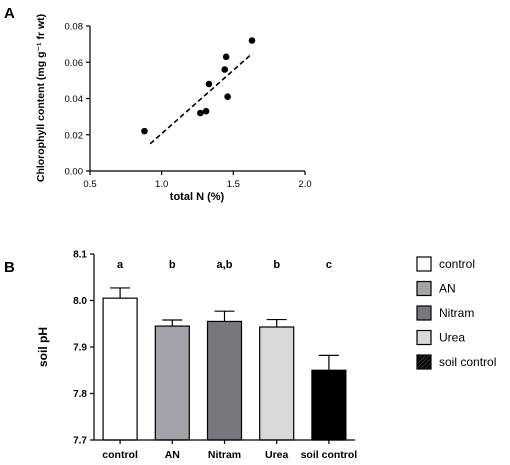 This screenshot has width=510, height=465. What do you see at coordinates (329, 265) in the screenshot?
I see `significance-label: c` at bounding box center [329, 265].